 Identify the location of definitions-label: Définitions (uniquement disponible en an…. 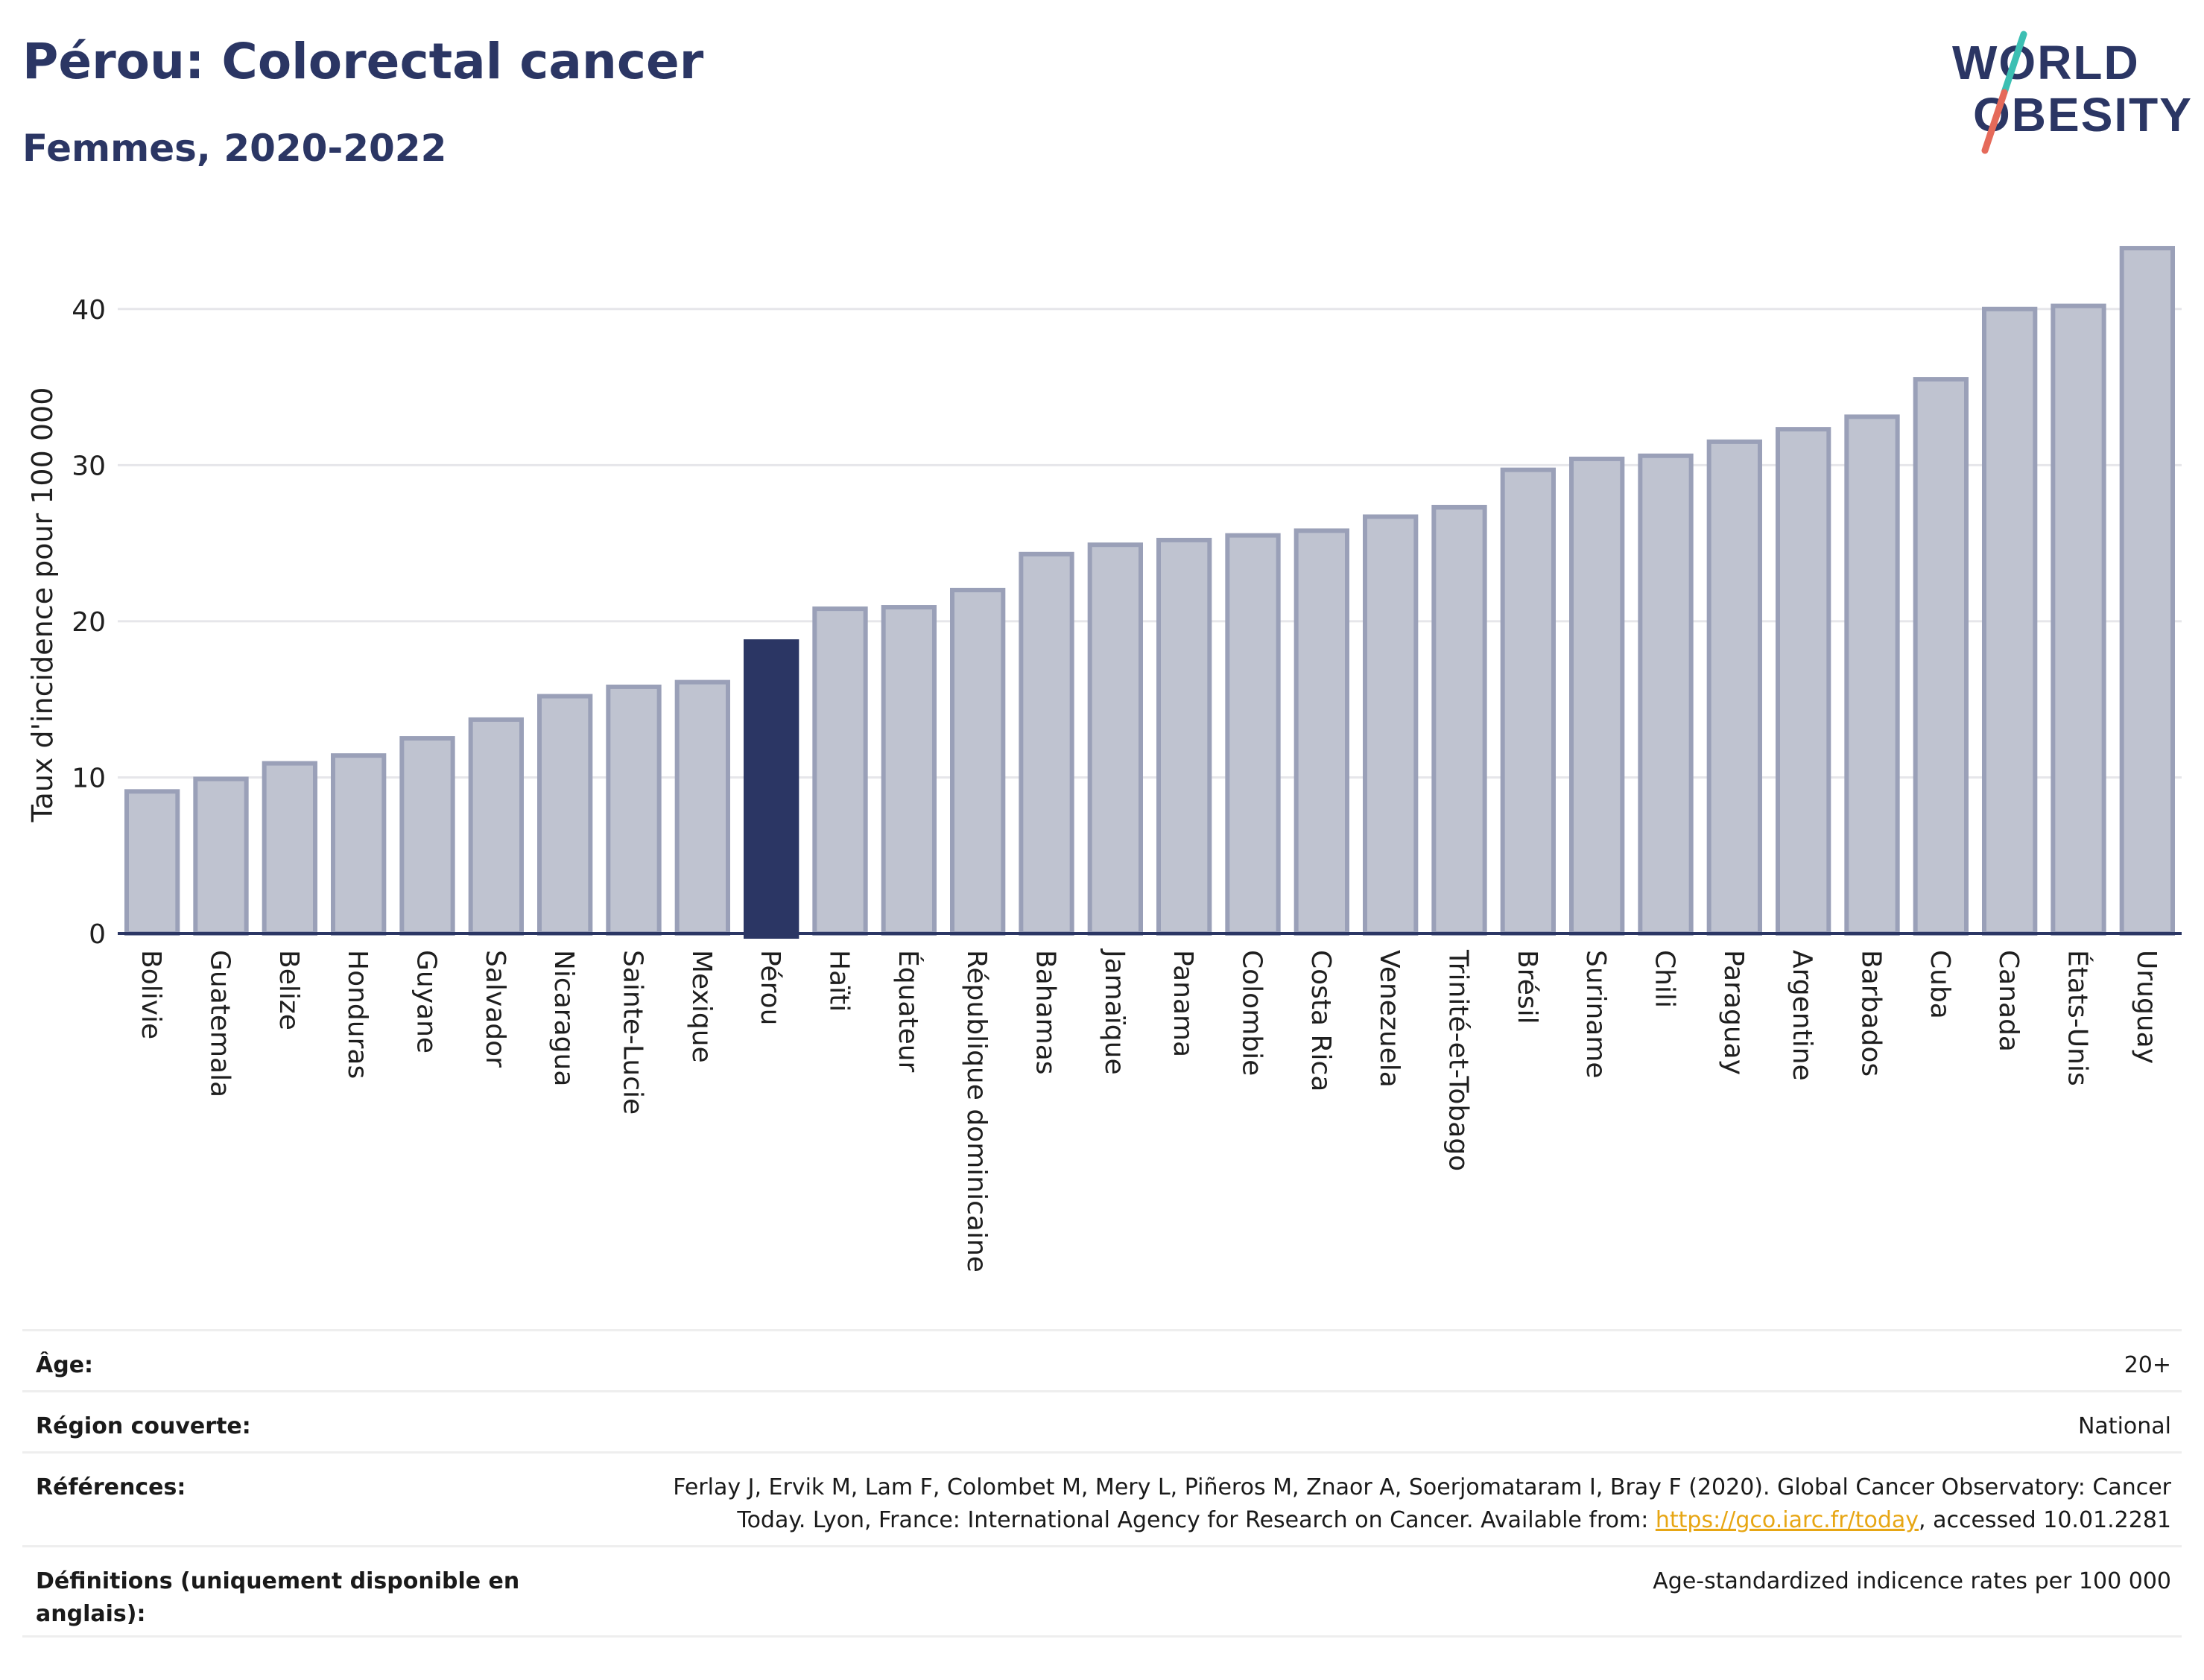
(278, 1597).